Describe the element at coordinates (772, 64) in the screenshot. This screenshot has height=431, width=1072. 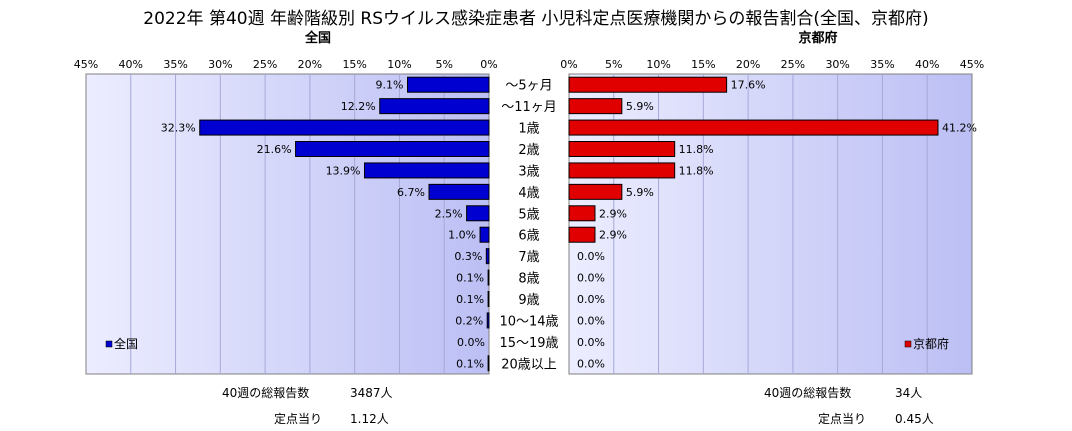
I see `kyoto-tick-labels: 0% 5% 10% 15% 20% 25% 30% 35% 40% 45%` at that location.